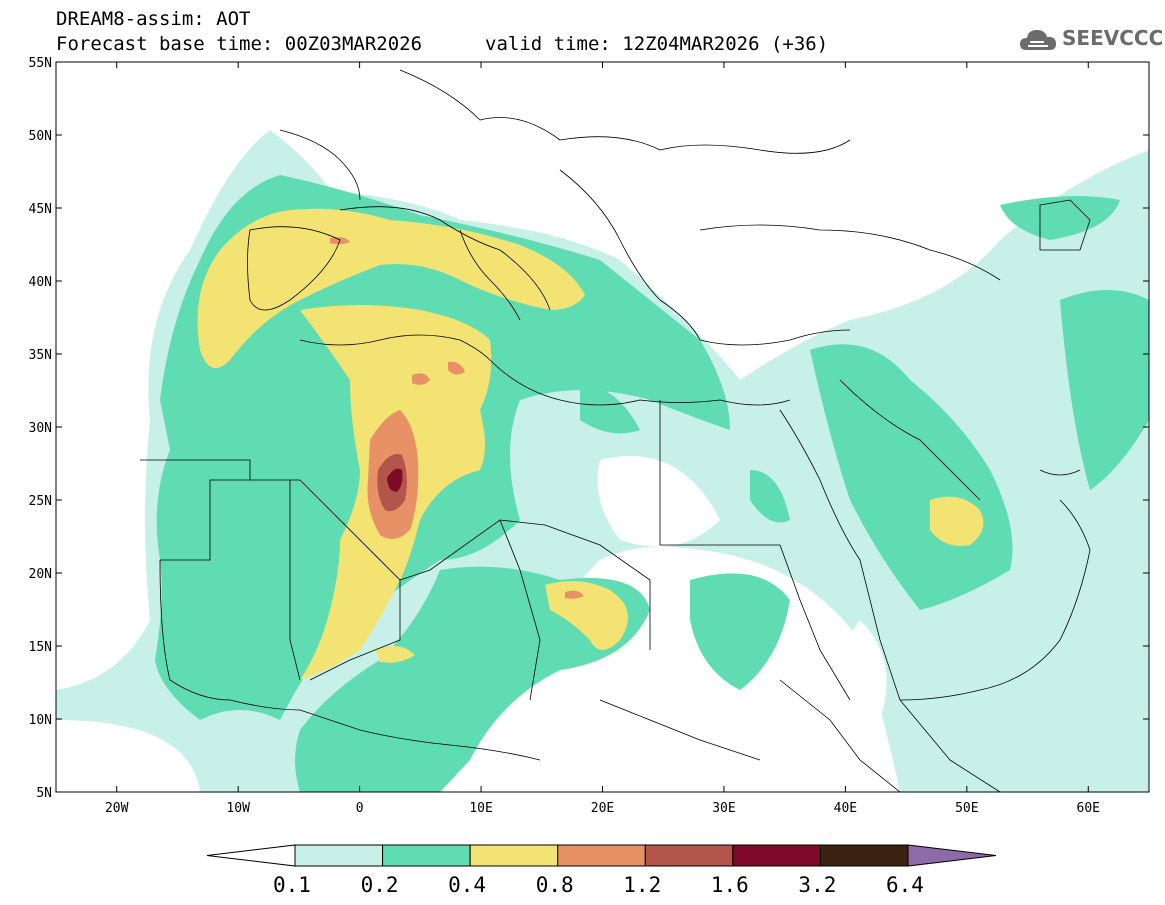 The image size is (1165, 905). What do you see at coordinates (44, 793) in the screenshot?
I see `lat-tick-label: 5N` at bounding box center [44, 793].